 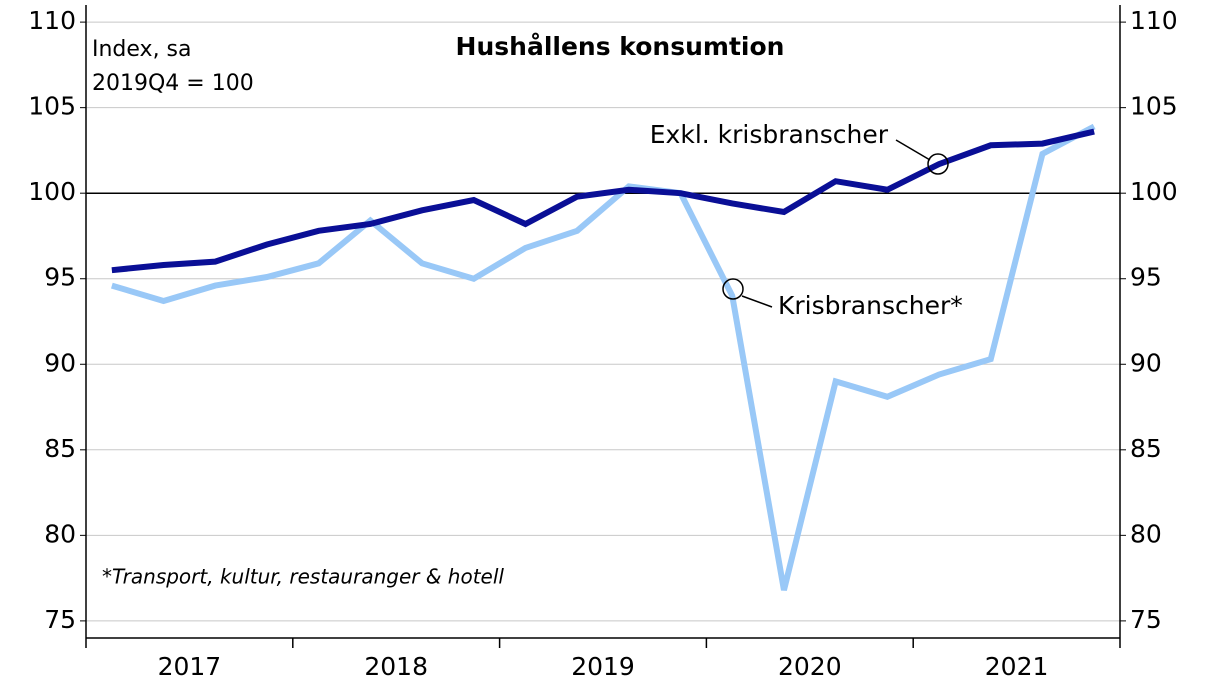 I want to click on y2-tick-label: 95, so click(x=1146, y=277).